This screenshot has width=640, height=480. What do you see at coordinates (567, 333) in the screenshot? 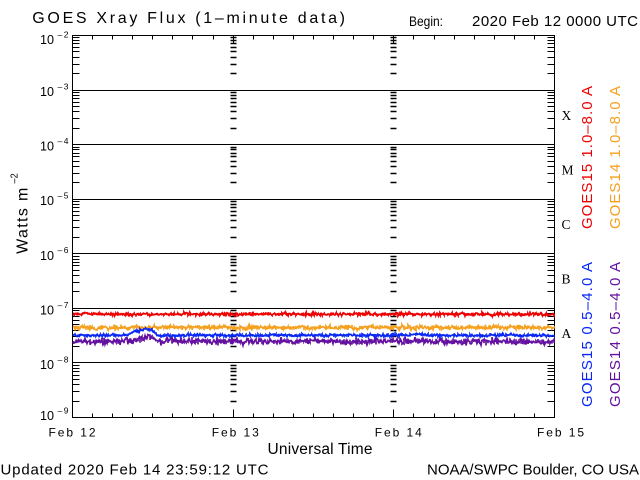
I see `svg-text: A` at bounding box center [567, 333].